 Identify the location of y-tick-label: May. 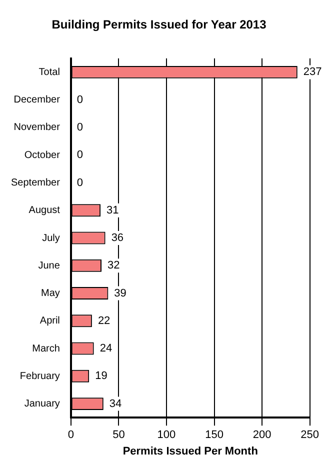
(50, 294).